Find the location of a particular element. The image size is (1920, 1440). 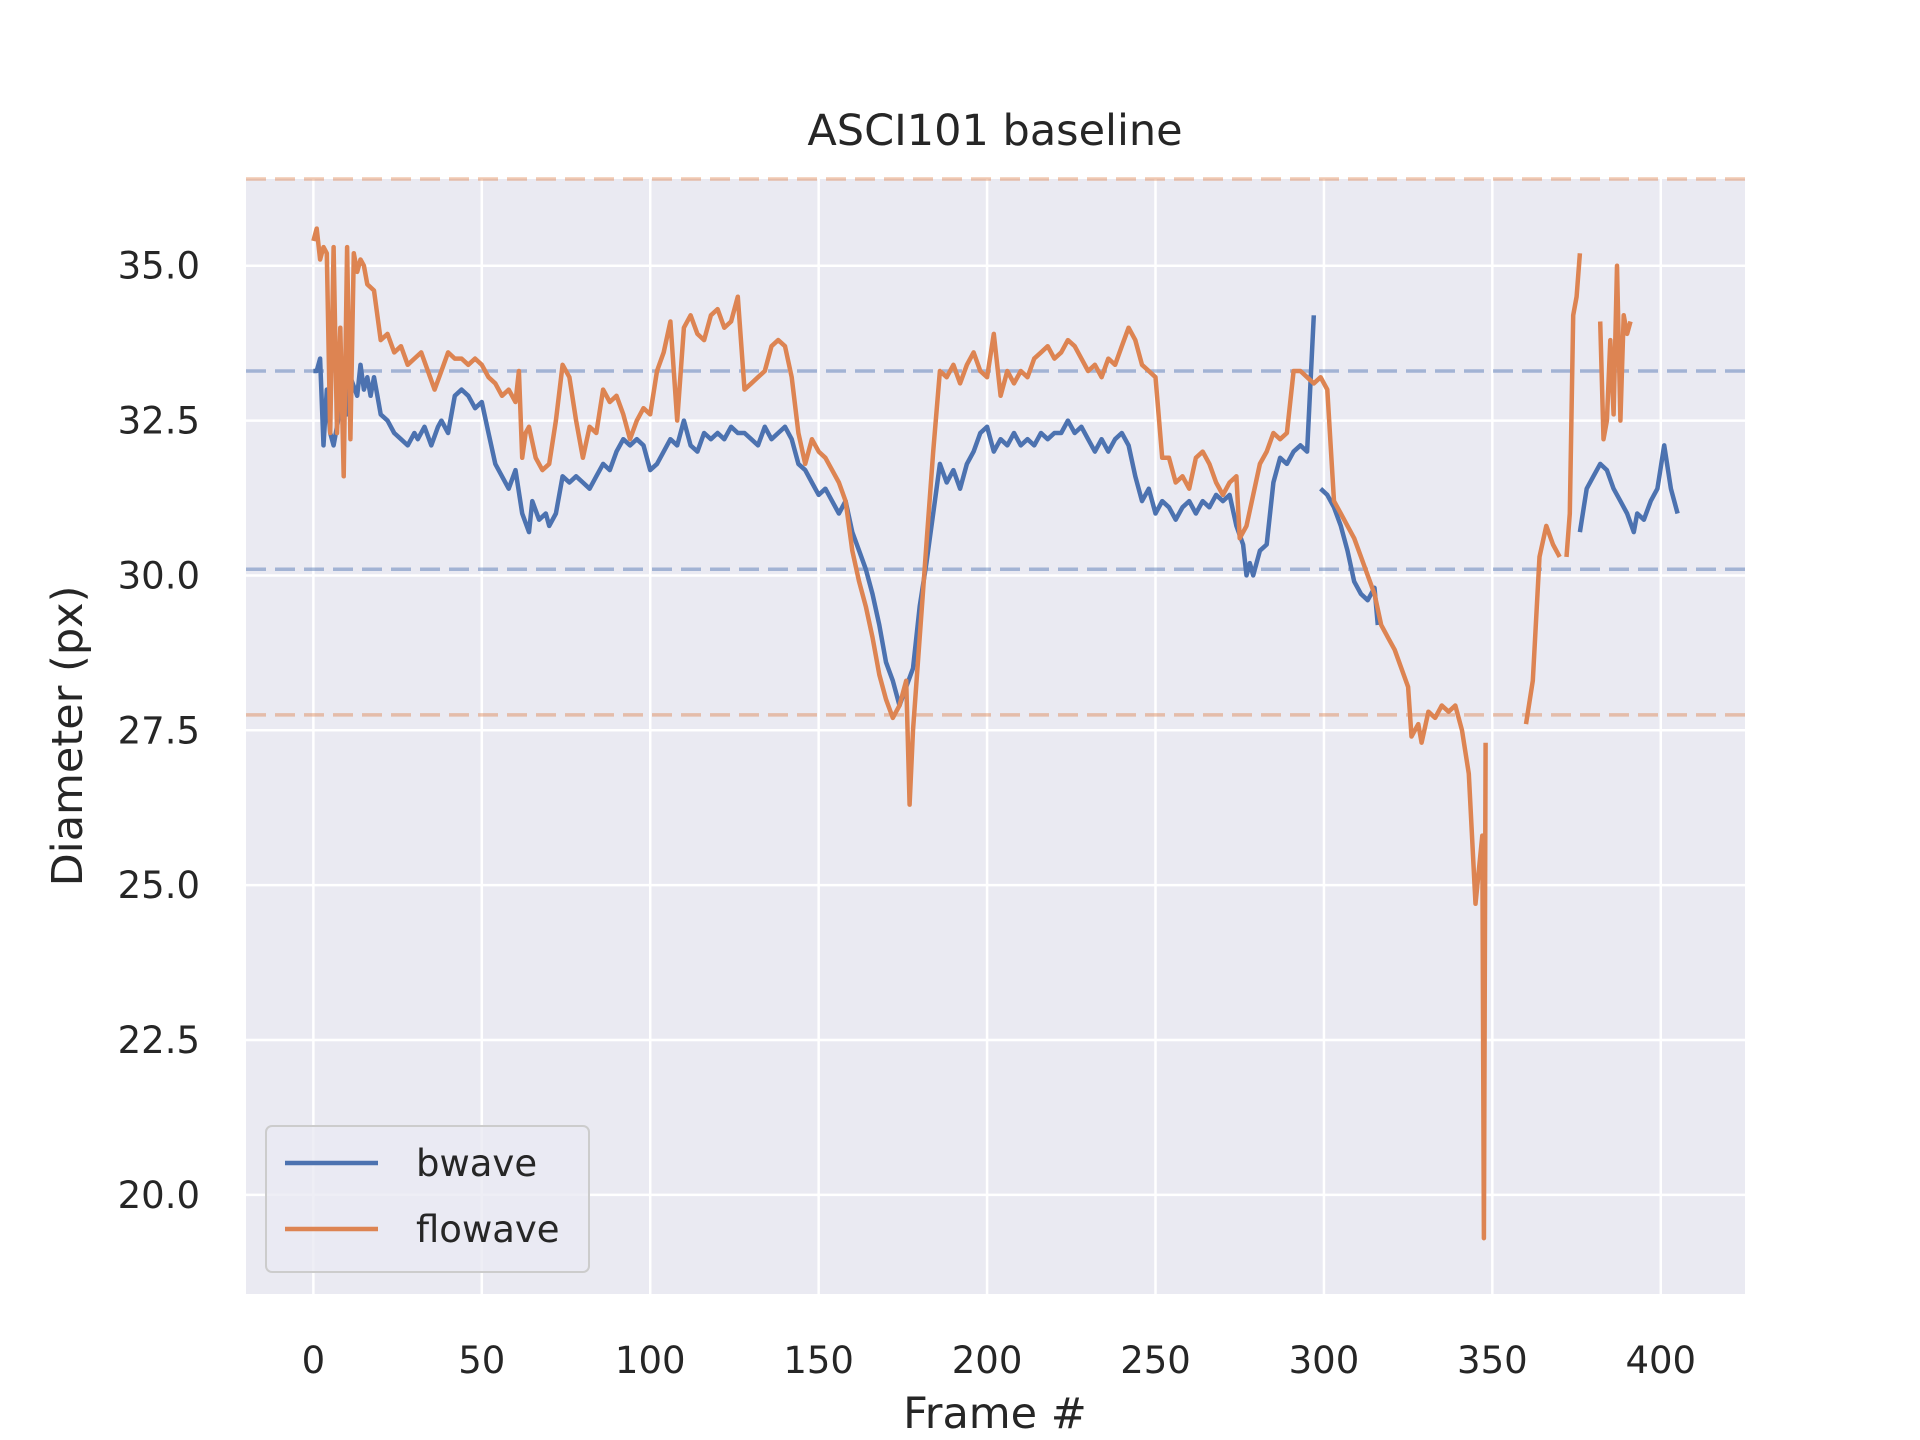

x-tick-label: 300 is located at coordinates (1324, 1360).